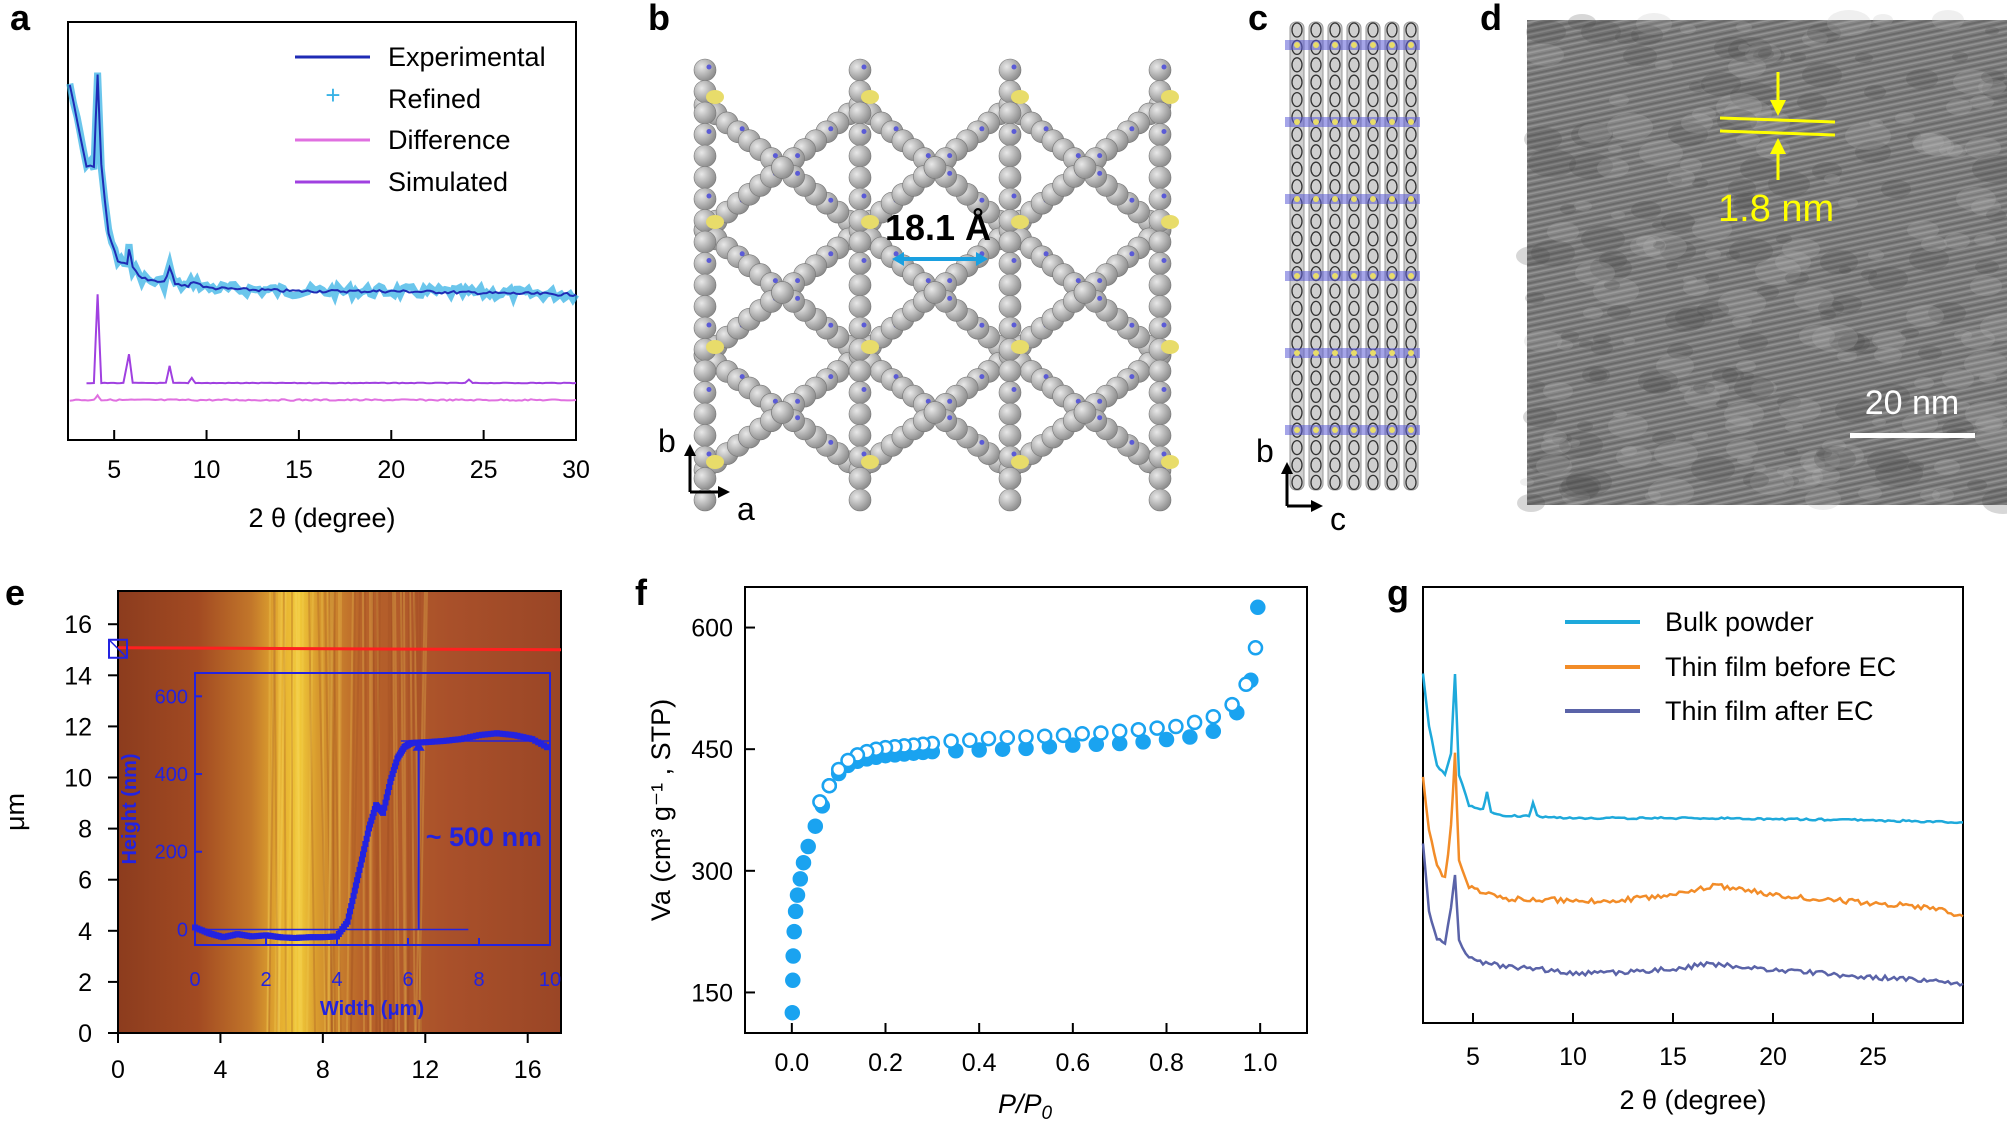 Image resolution: width=2007 pixels, height=1121 pixels. I want to click on axis-indicator-b: b a, so click(706, 475).